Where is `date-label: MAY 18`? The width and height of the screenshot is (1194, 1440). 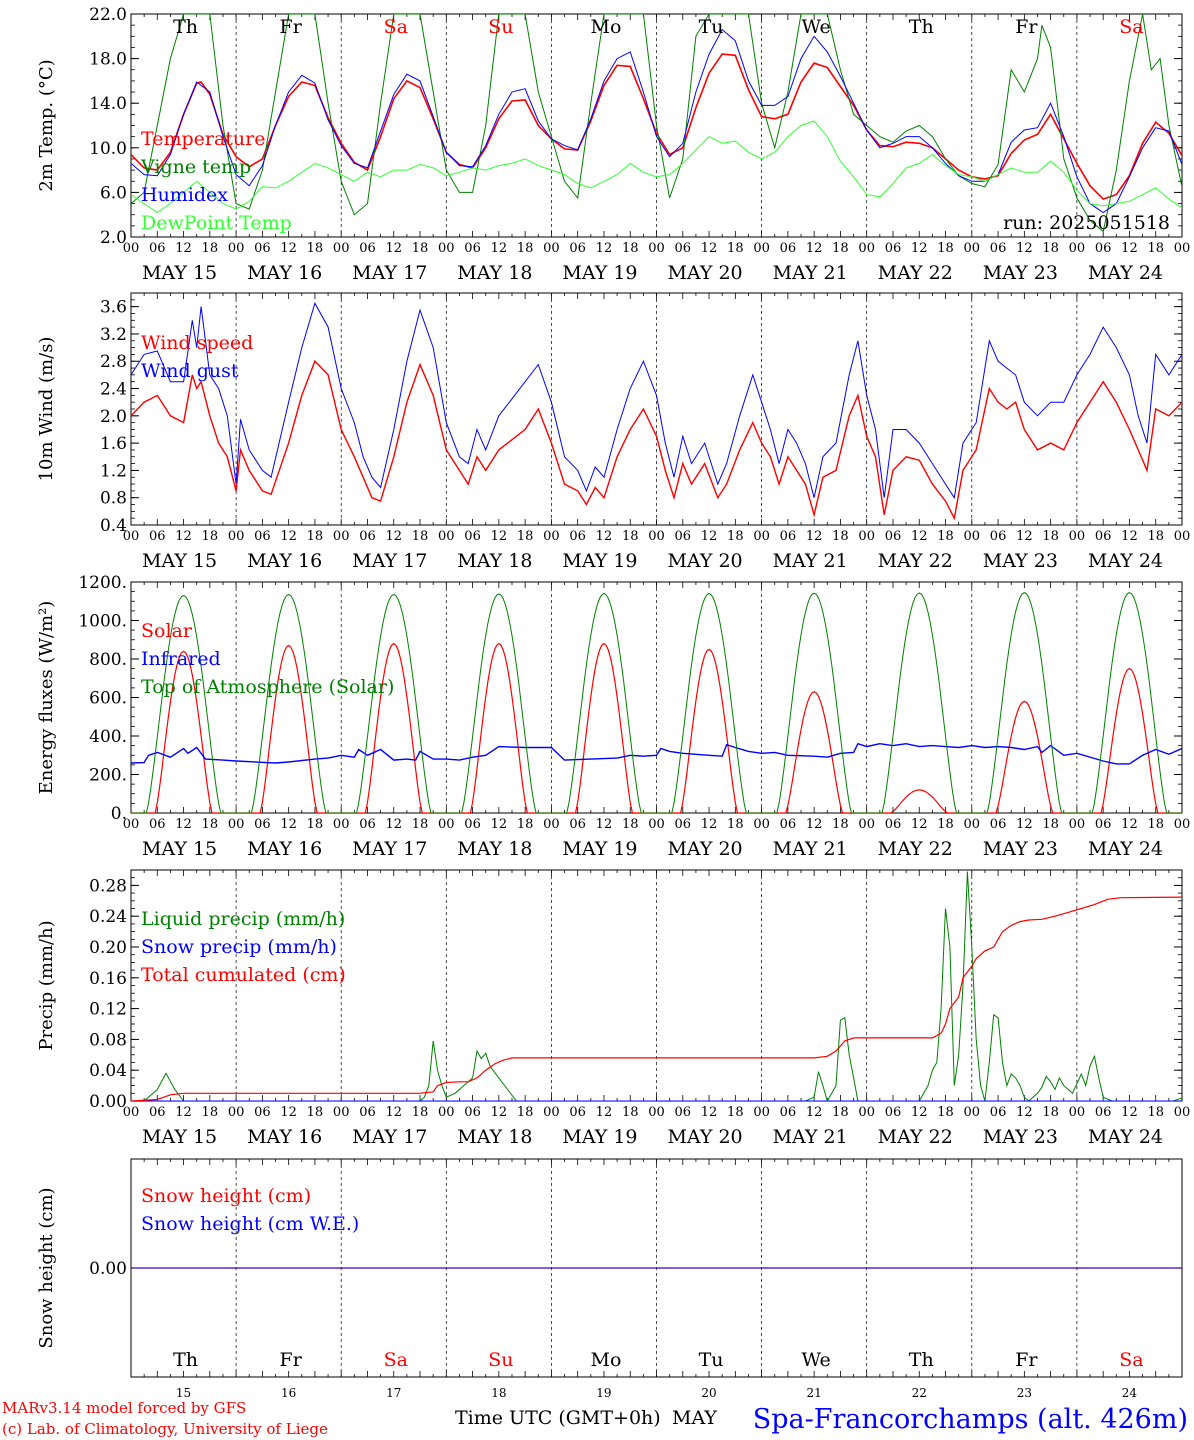
date-label: MAY 18 is located at coordinates (494, 849).